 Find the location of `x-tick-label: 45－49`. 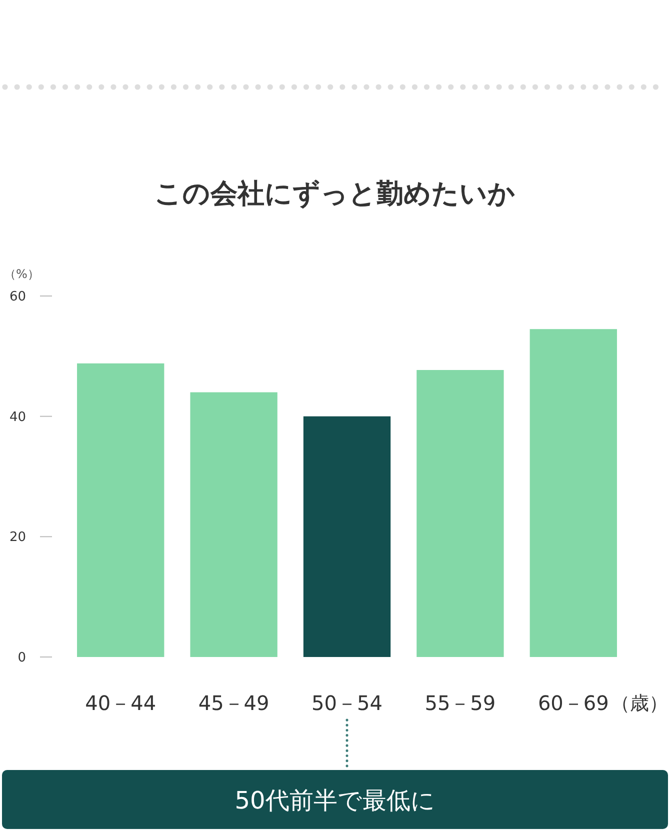

x-tick-label: 45－49 is located at coordinates (234, 703).